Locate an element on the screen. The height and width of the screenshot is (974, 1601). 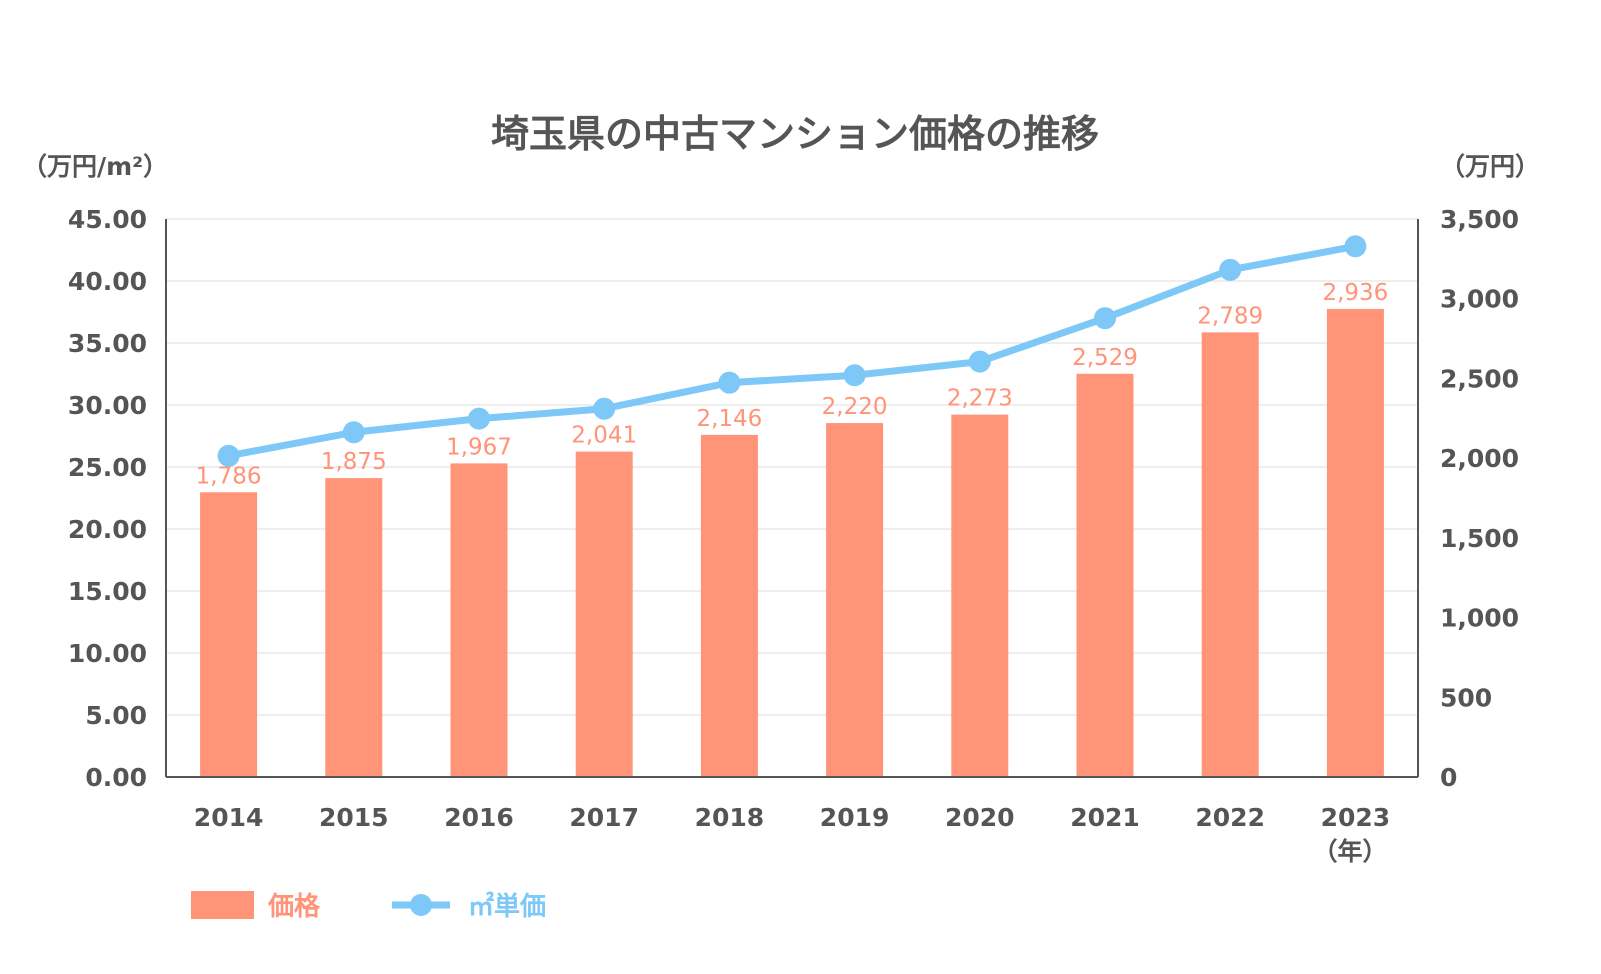
bar-data-label: 2,146 is located at coordinates (729, 419).